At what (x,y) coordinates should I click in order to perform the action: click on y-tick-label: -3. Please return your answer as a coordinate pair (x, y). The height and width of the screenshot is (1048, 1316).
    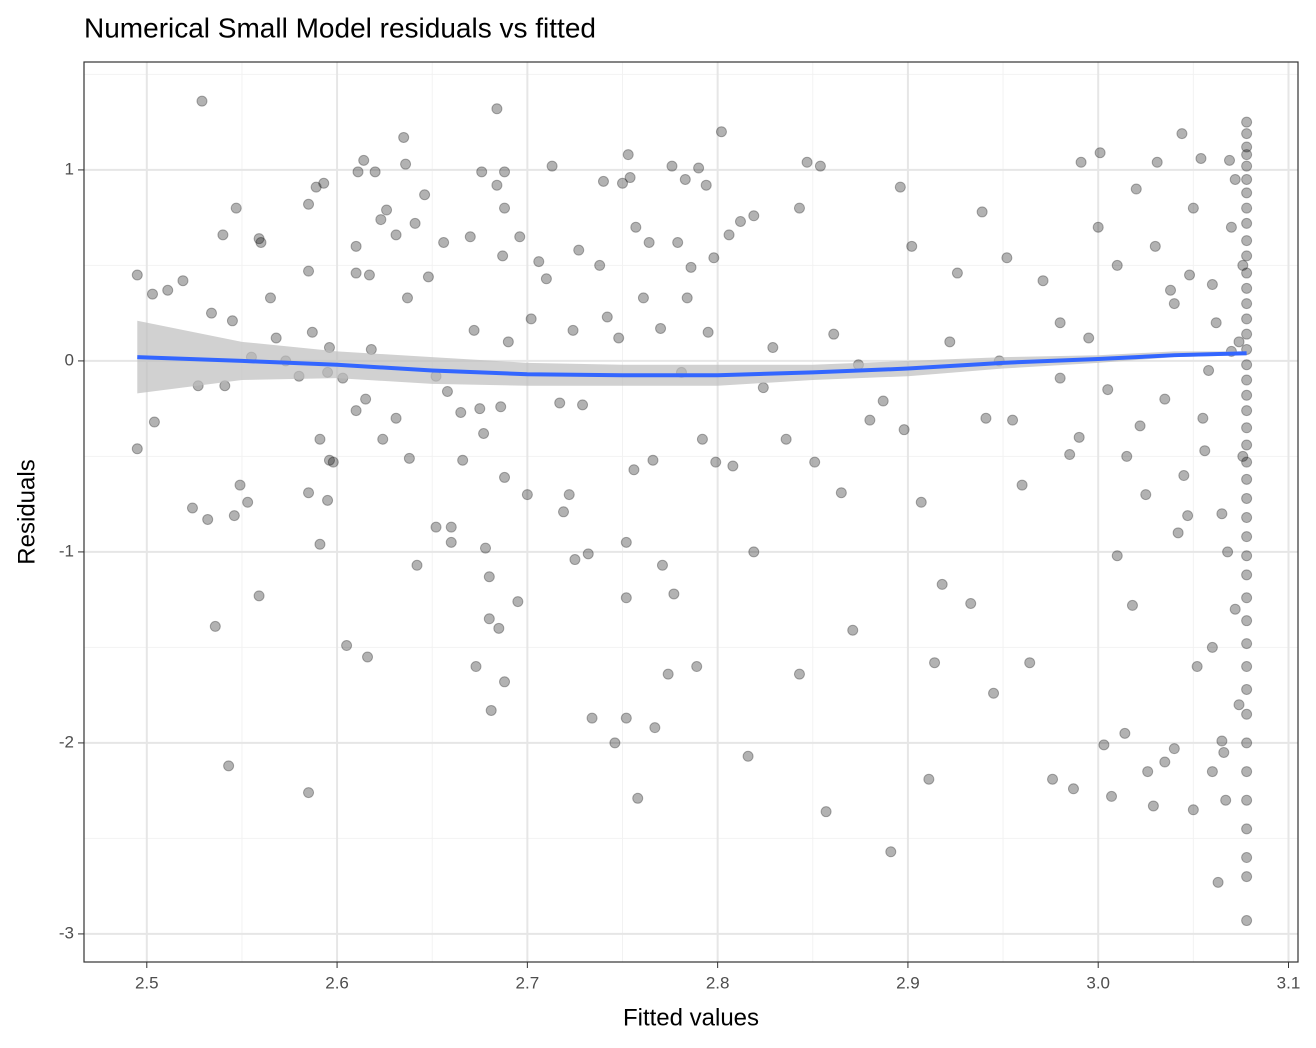
    Looking at the image, I should click on (66, 932).